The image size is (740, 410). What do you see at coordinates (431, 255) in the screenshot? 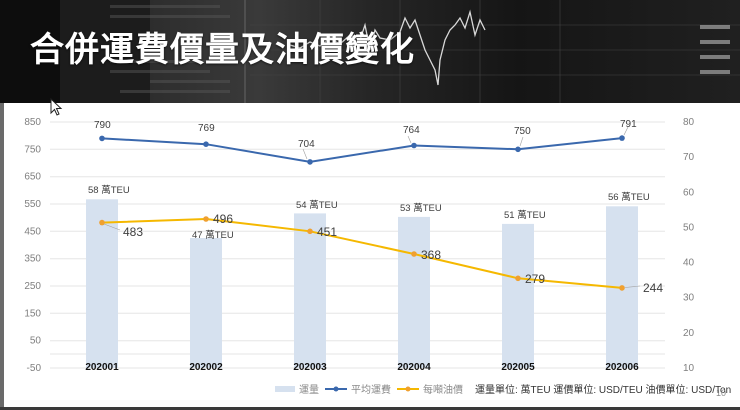
I see `oil-point-label: 368` at bounding box center [431, 255].